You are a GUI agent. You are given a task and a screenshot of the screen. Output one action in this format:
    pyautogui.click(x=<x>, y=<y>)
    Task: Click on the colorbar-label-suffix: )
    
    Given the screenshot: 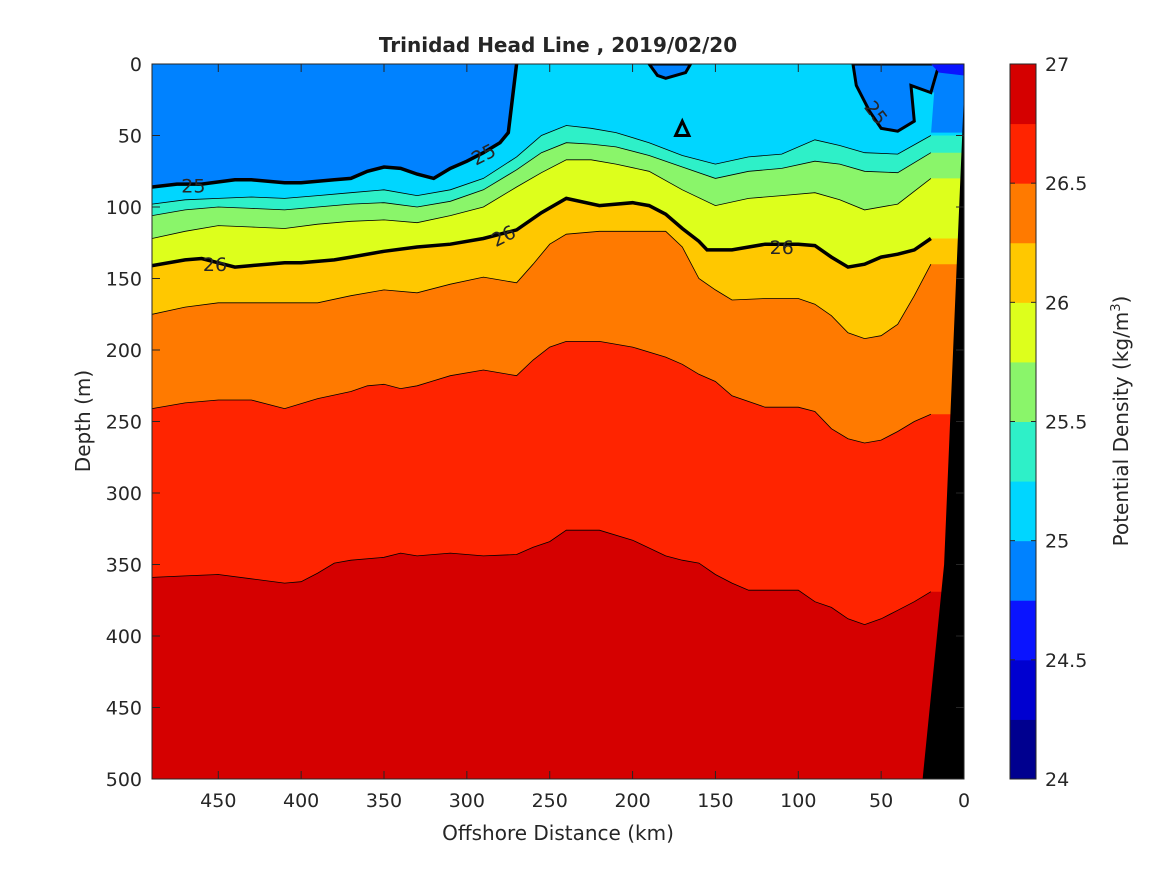 What is the action you would take?
    pyautogui.click(x=1121, y=300)
    